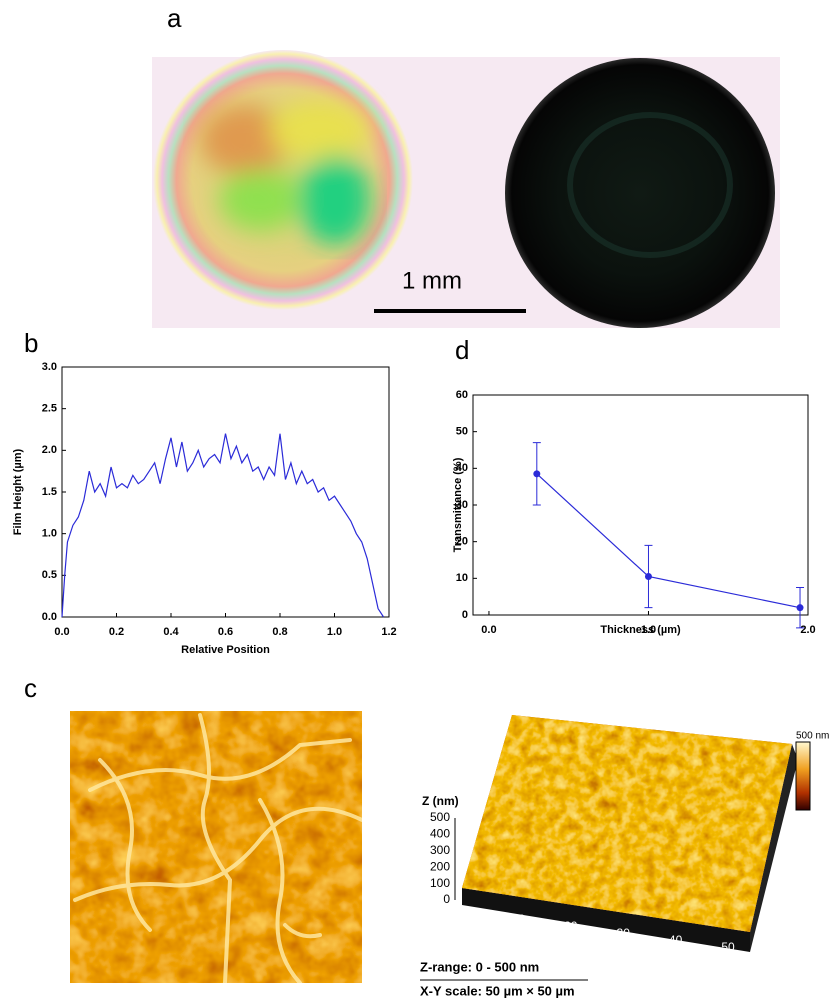 Image resolution: width=839 pixels, height=1003 pixels. Describe the element at coordinates (279, 632) in the screenshot. I see `x-tick-label: 0.8` at that location.